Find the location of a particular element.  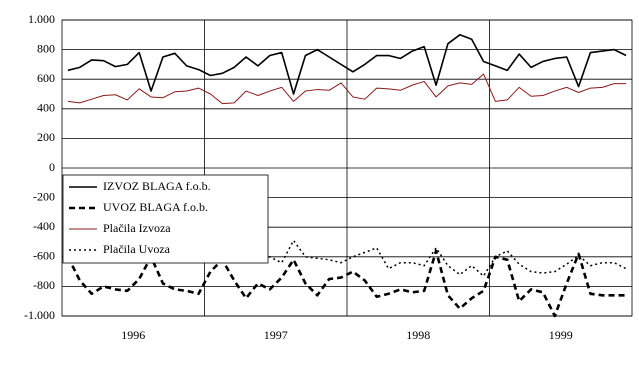

y-tick-label: -1.000 is located at coordinates (39, 315).